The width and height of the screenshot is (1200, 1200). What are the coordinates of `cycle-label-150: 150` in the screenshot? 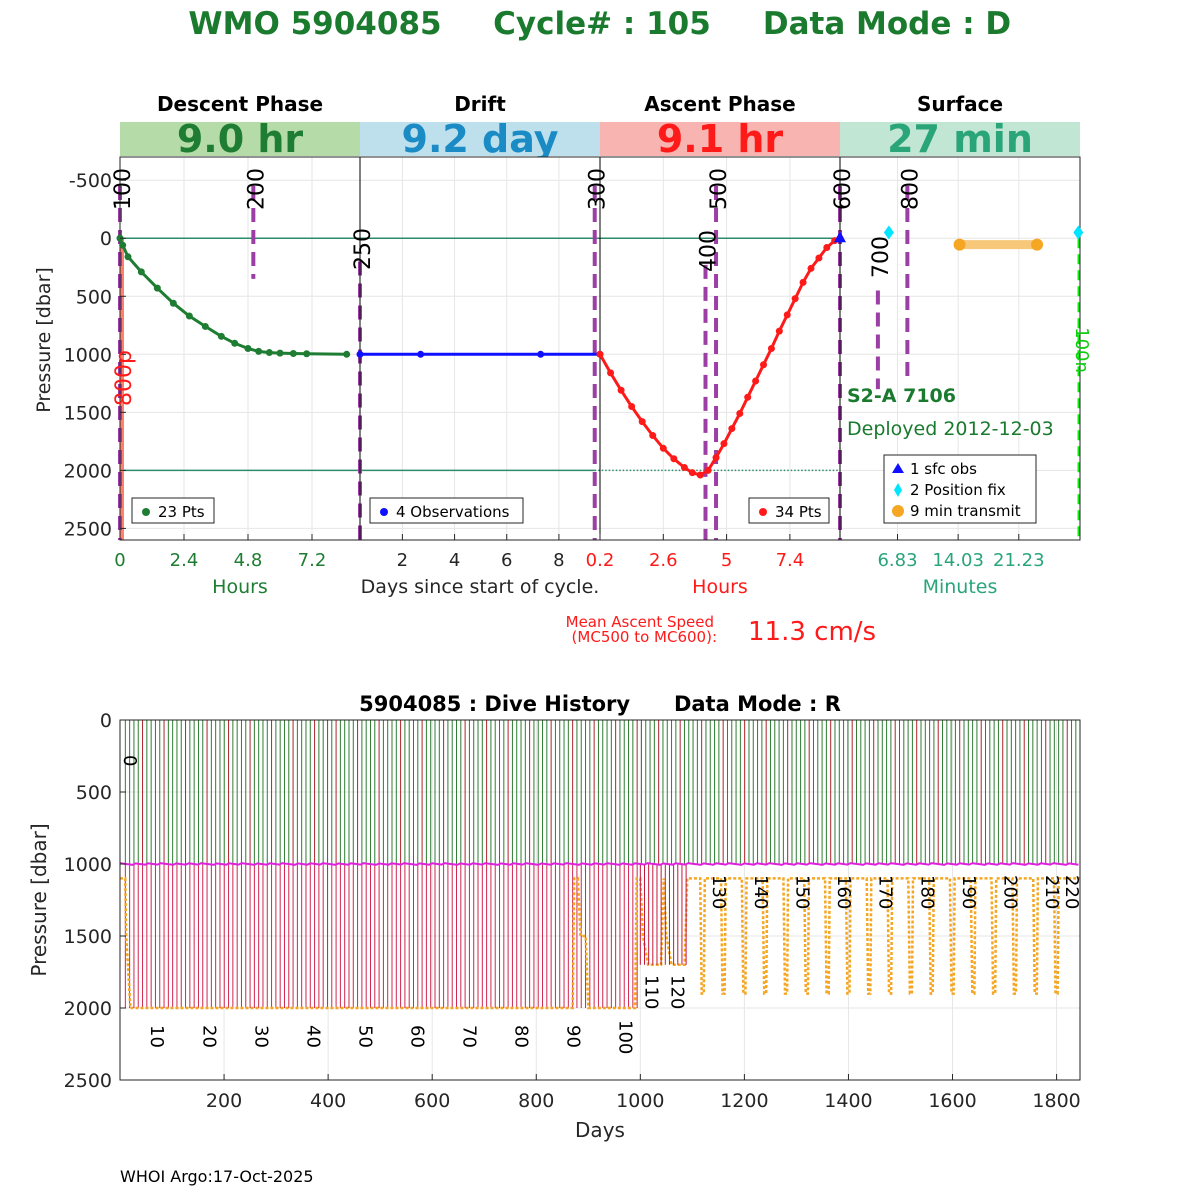 It's located at (801, 892).